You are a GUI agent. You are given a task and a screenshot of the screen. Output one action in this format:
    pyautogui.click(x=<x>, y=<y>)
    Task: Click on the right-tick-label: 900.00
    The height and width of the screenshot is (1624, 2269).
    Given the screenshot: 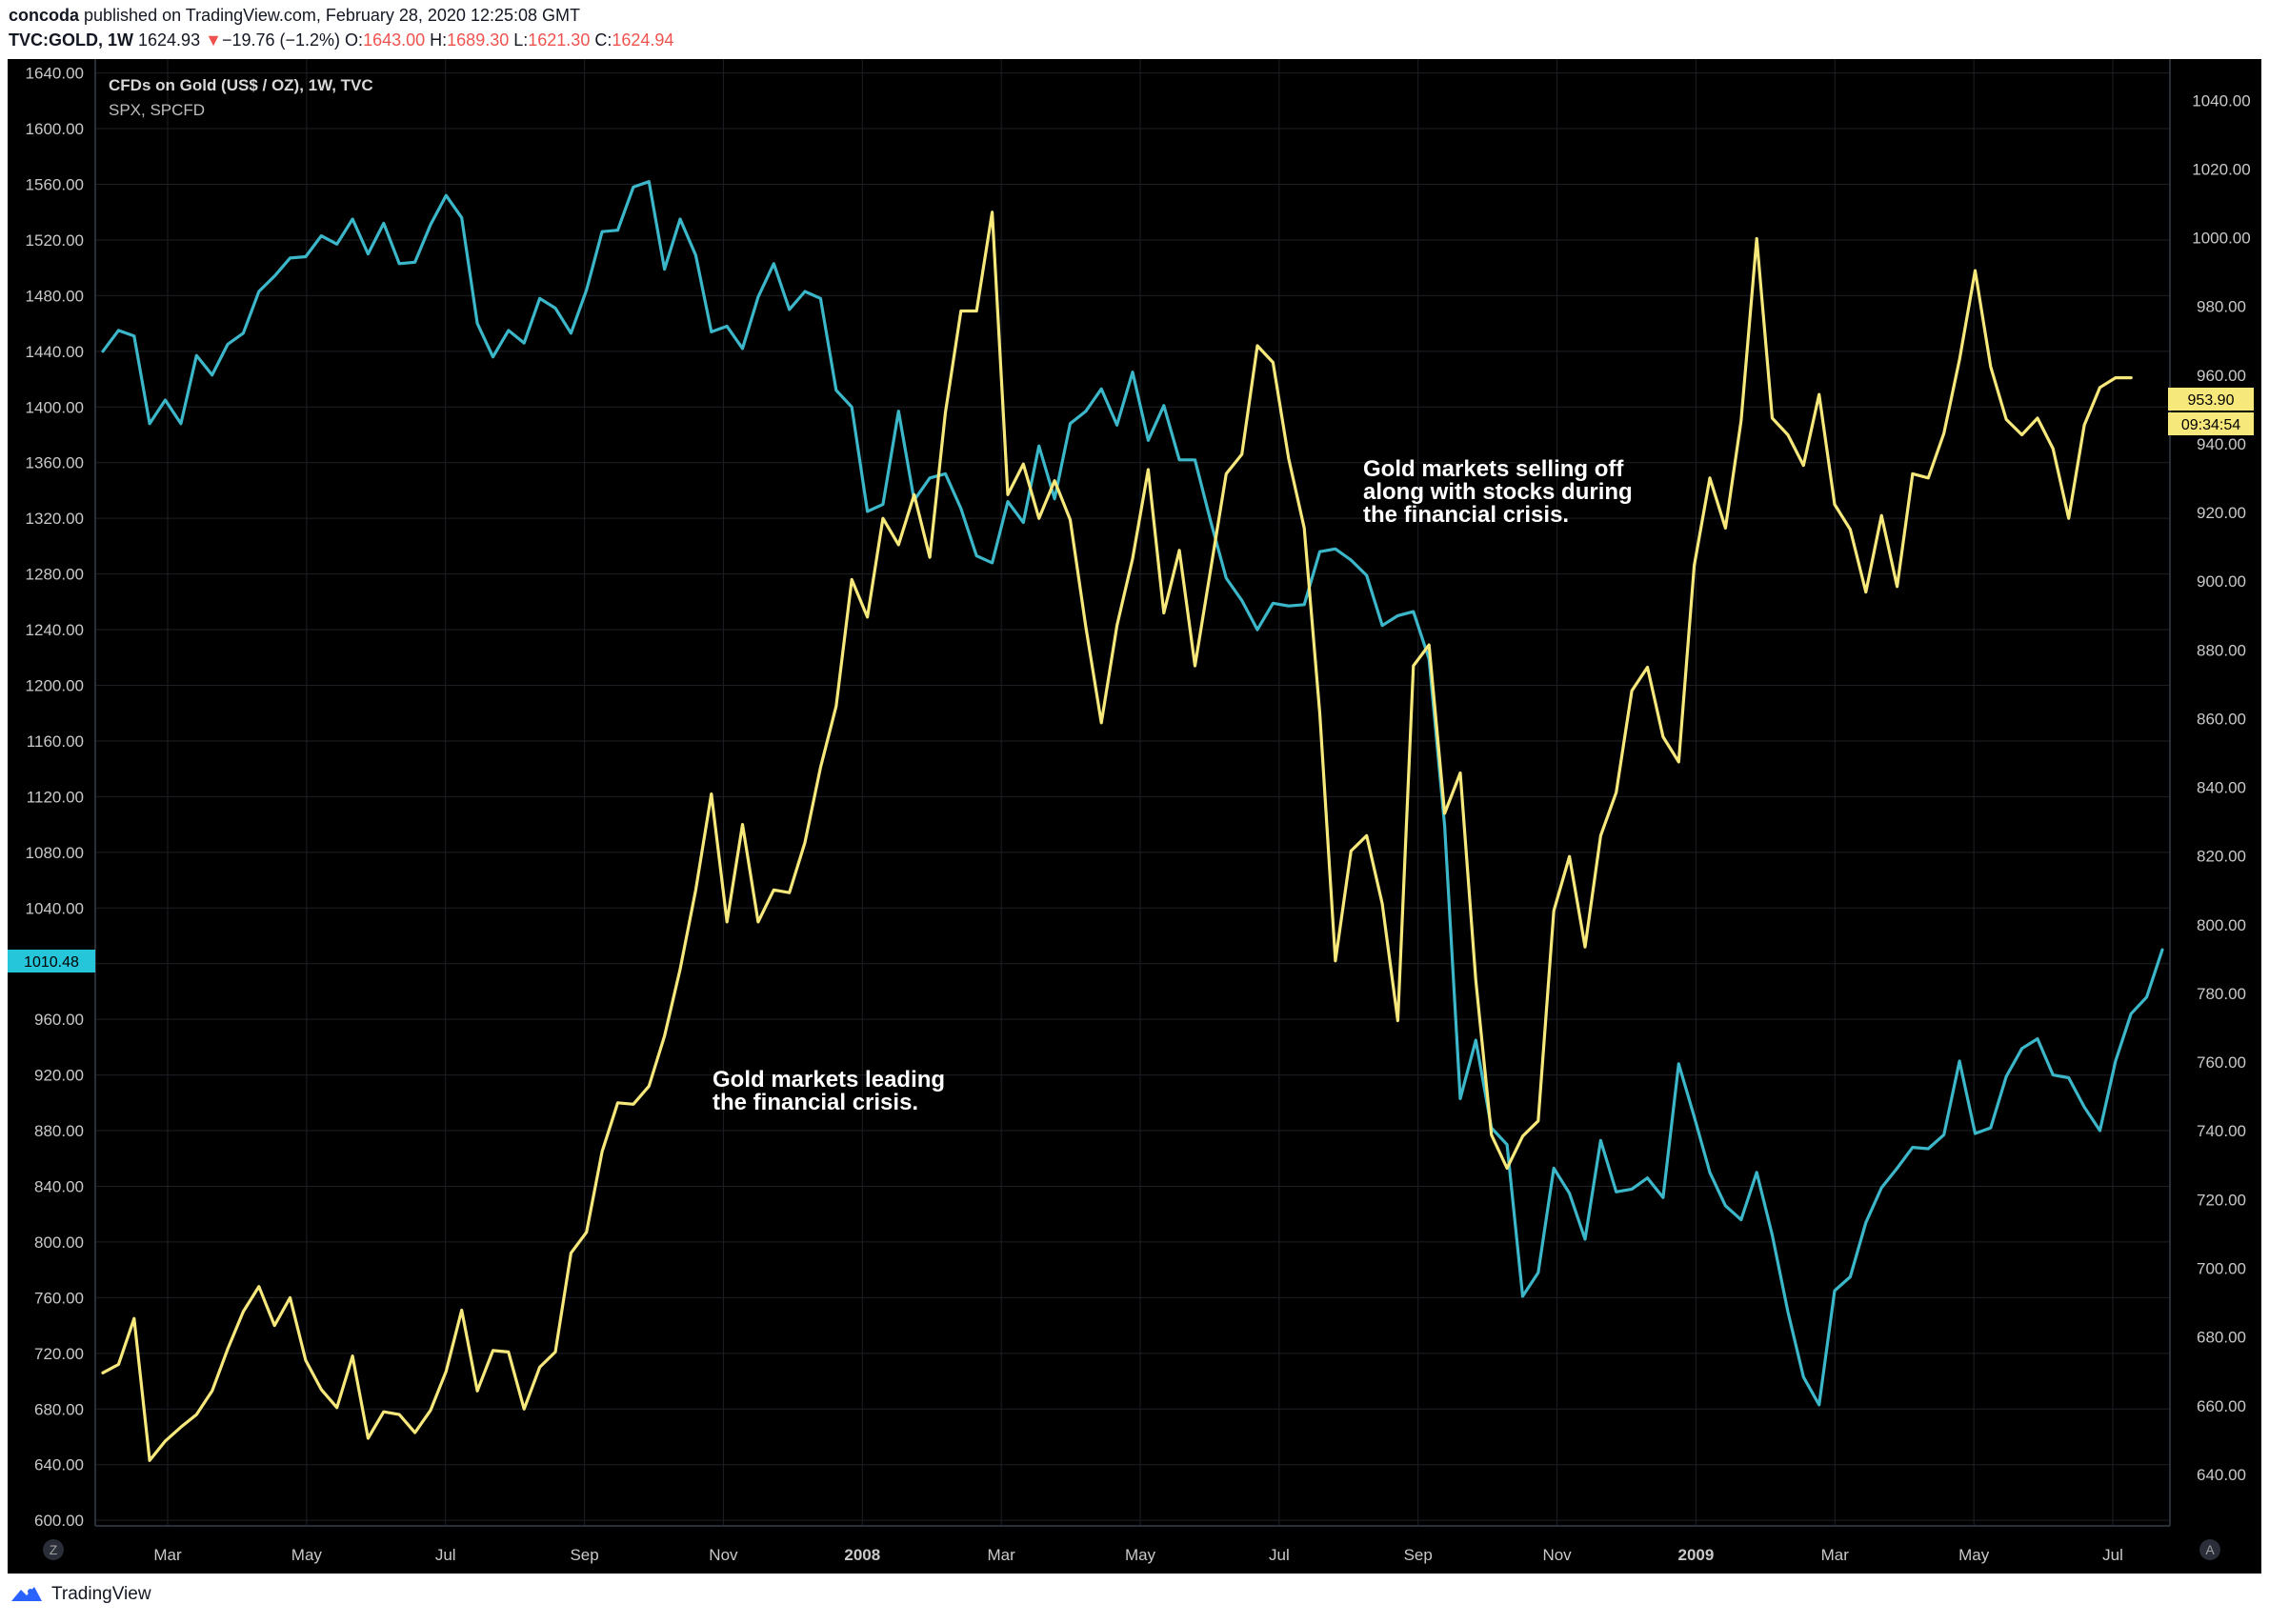 What is the action you would take?
    pyautogui.click(x=2221, y=581)
    